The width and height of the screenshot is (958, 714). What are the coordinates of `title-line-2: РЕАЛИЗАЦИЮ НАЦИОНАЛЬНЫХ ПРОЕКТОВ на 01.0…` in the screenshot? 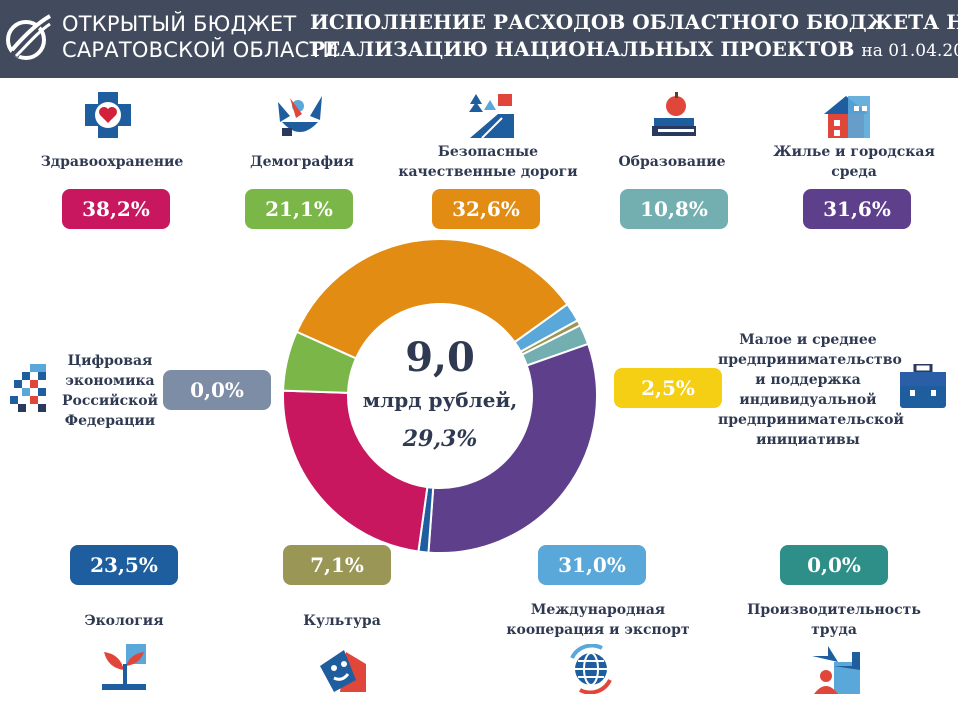 It's located at (634, 50).